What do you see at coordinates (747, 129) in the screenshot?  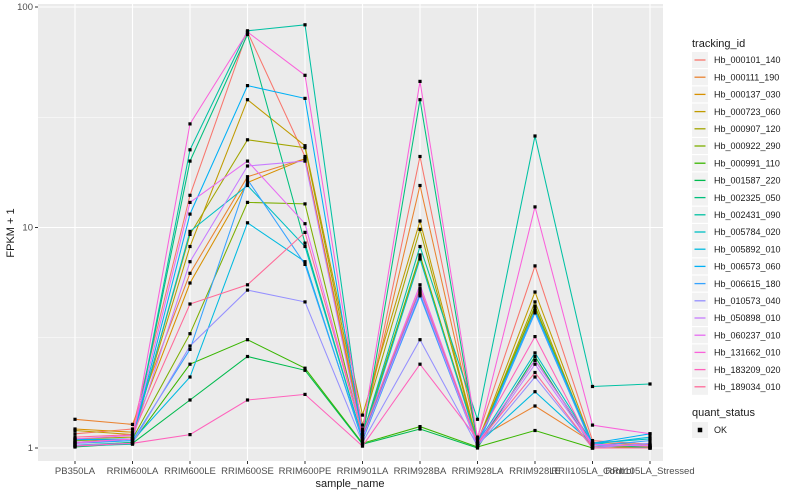 I see `legend-label: Hb_000907_120` at bounding box center [747, 129].